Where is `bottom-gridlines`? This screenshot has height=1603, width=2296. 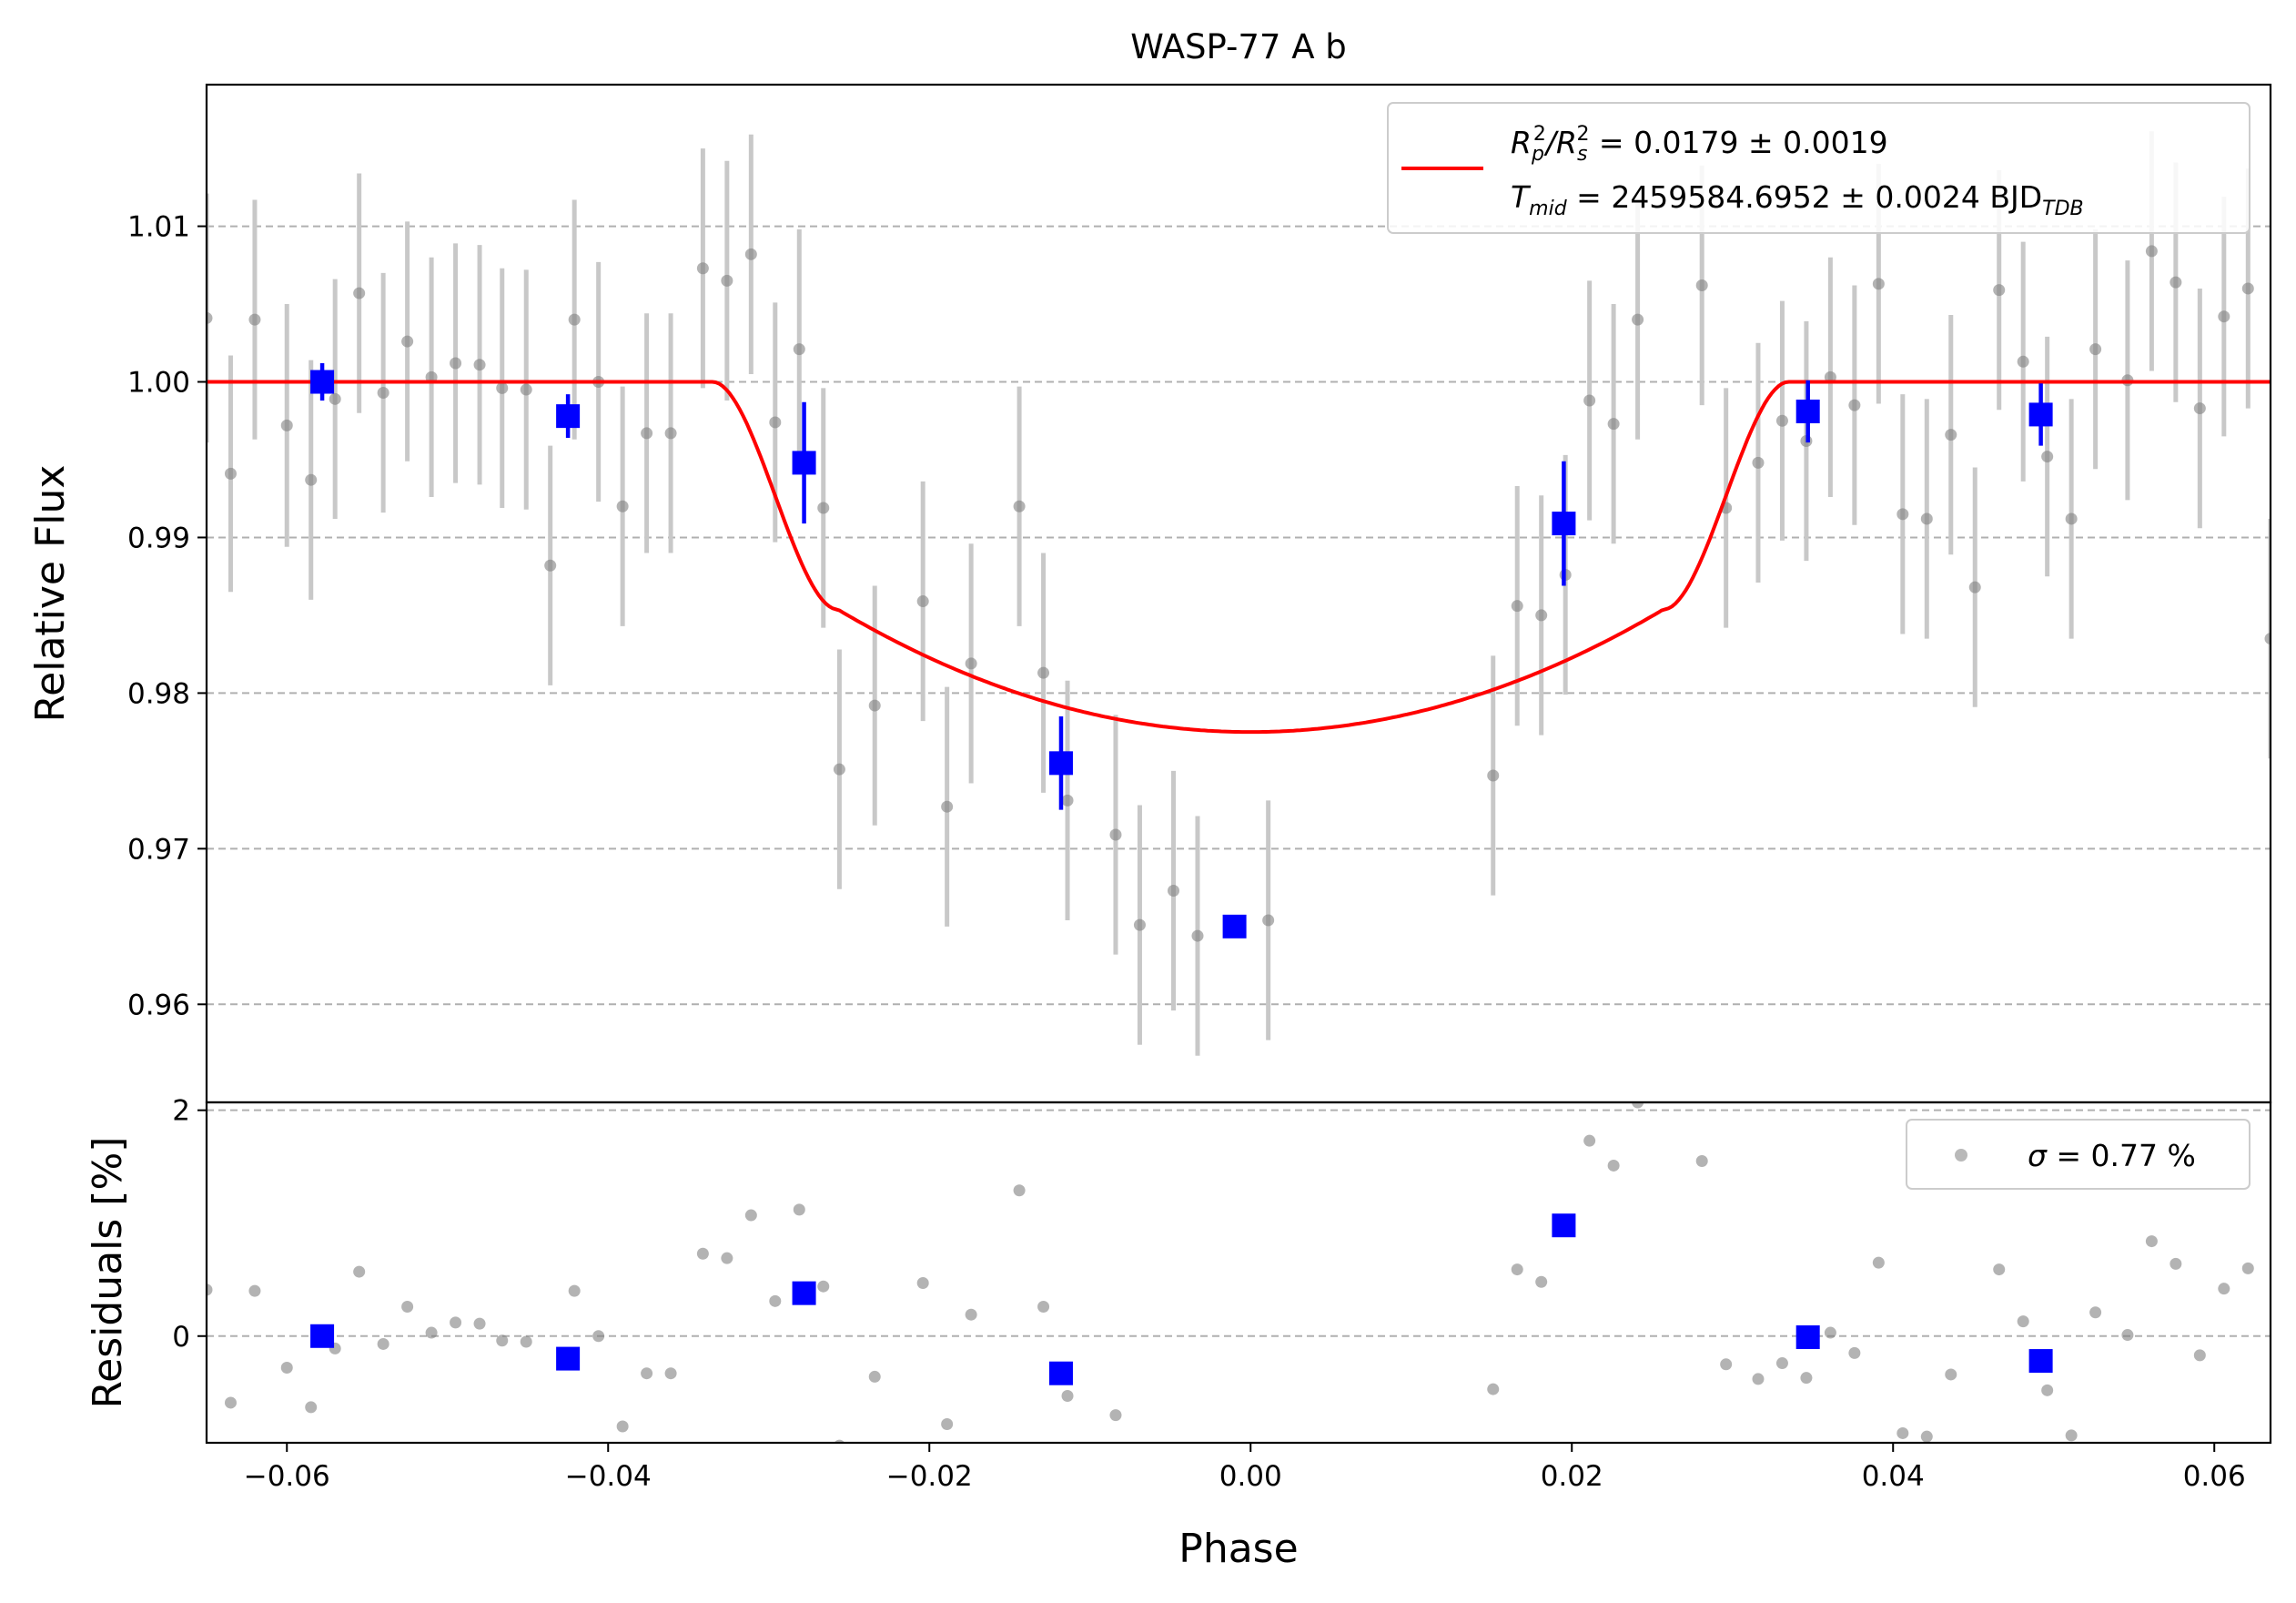
bottom-gridlines is located at coordinates (1239, 1223).